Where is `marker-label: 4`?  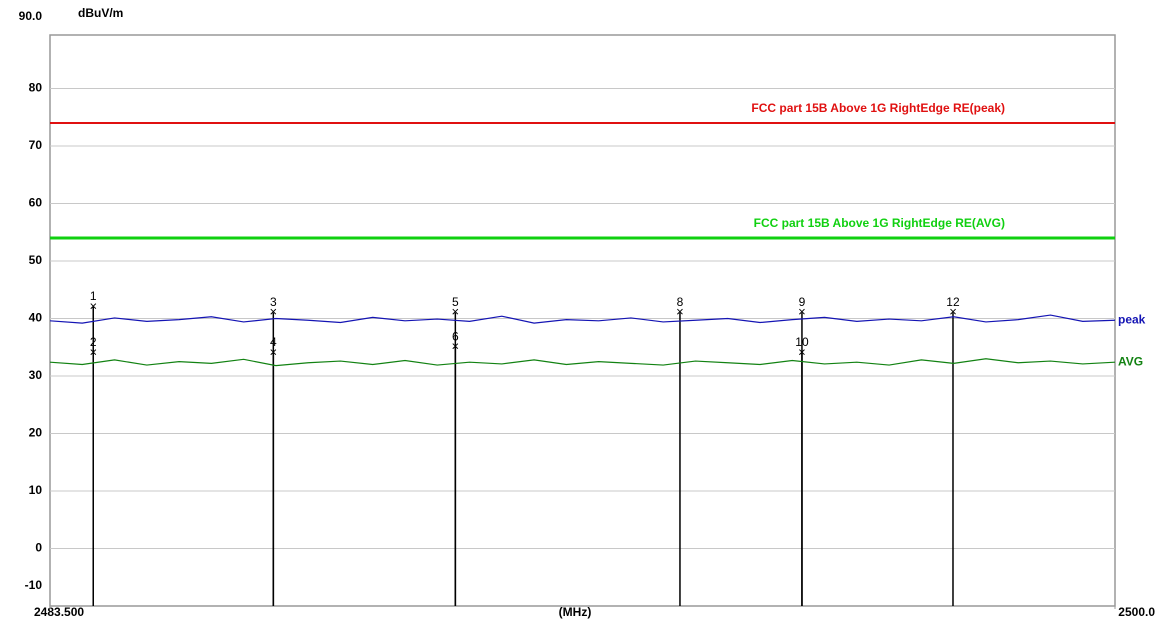
marker-label: 4 is located at coordinates (273, 342).